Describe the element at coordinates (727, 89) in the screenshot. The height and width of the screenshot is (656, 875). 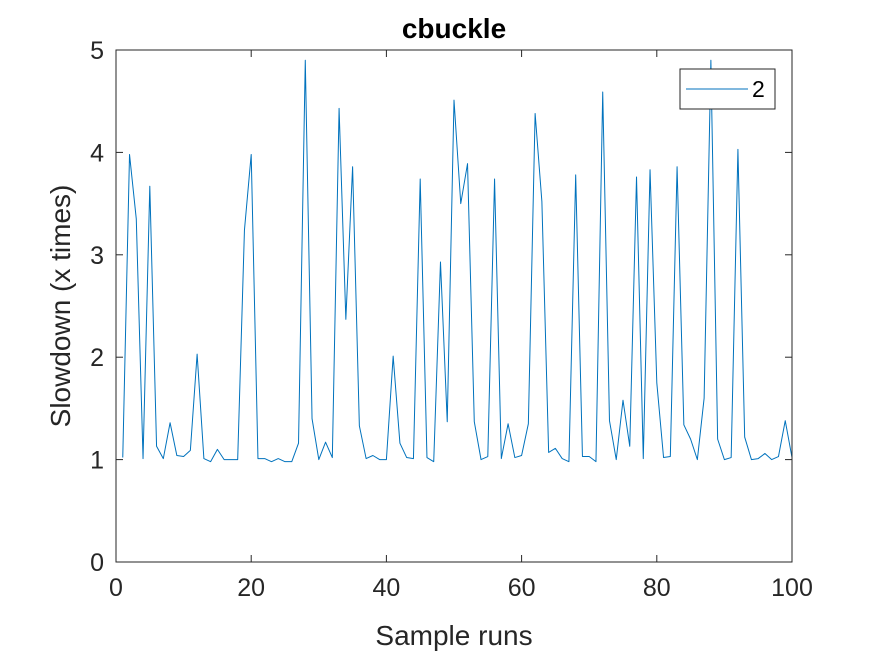
I see `legend: 2` at that location.